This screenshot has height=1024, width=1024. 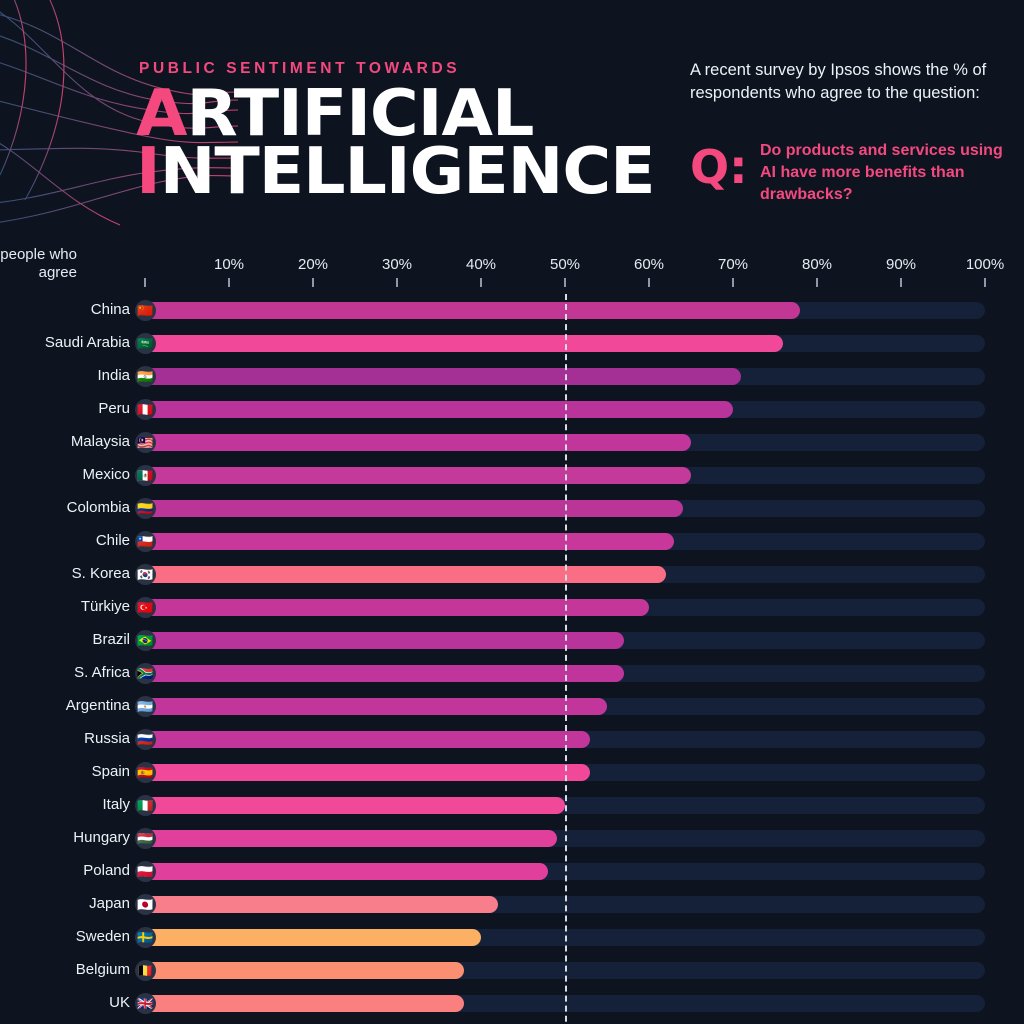 What do you see at coordinates (145, 739) in the screenshot?
I see `country-flag-icon: 🇷🇺` at bounding box center [145, 739].